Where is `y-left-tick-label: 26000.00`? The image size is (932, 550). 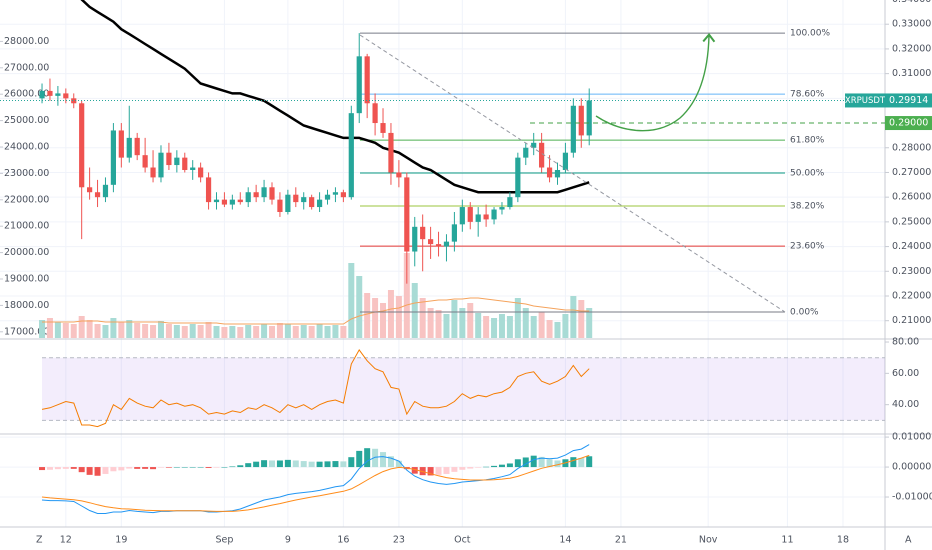 y-left-tick-label: 26000.00 is located at coordinates (26, 94).